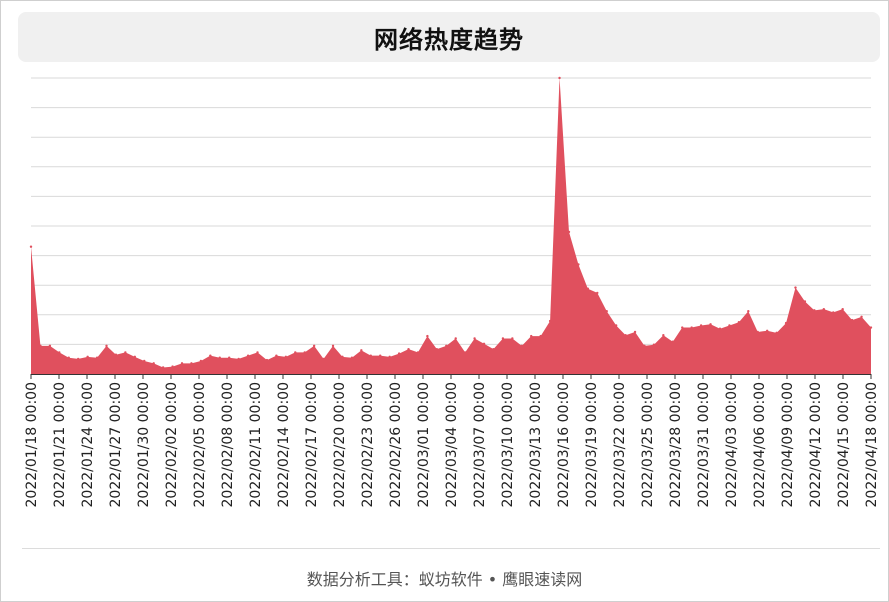 This screenshot has width=889, height=602. Describe the element at coordinates (144, 445) in the screenshot. I see `x-tick-label: 2022/01/30 00:00` at that location.